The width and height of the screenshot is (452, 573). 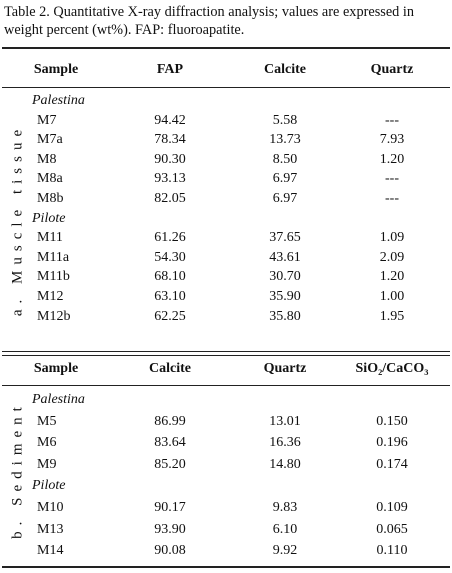 What do you see at coordinates (285, 140) in the screenshot?
I see `value-cell: 13.73` at bounding box center [285, 140].